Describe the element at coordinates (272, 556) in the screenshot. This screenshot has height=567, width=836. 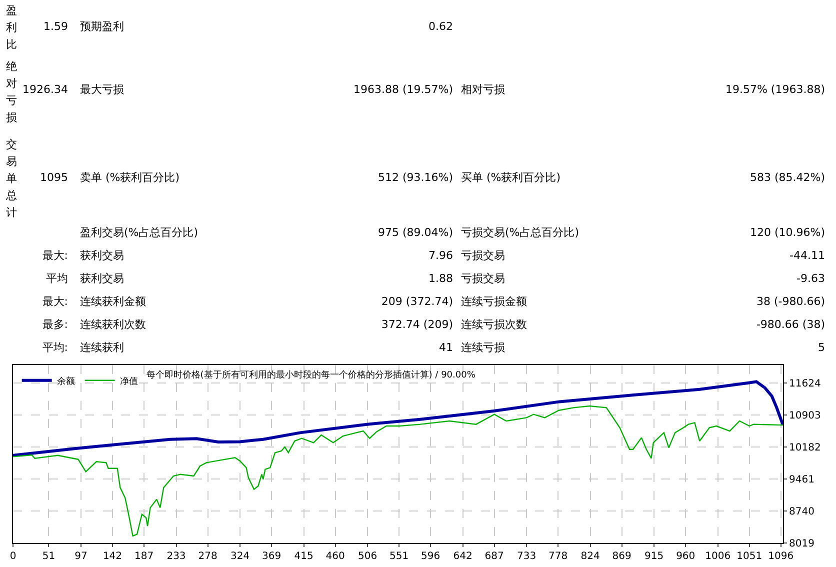
I see `x-tick-label: 369` at that location.